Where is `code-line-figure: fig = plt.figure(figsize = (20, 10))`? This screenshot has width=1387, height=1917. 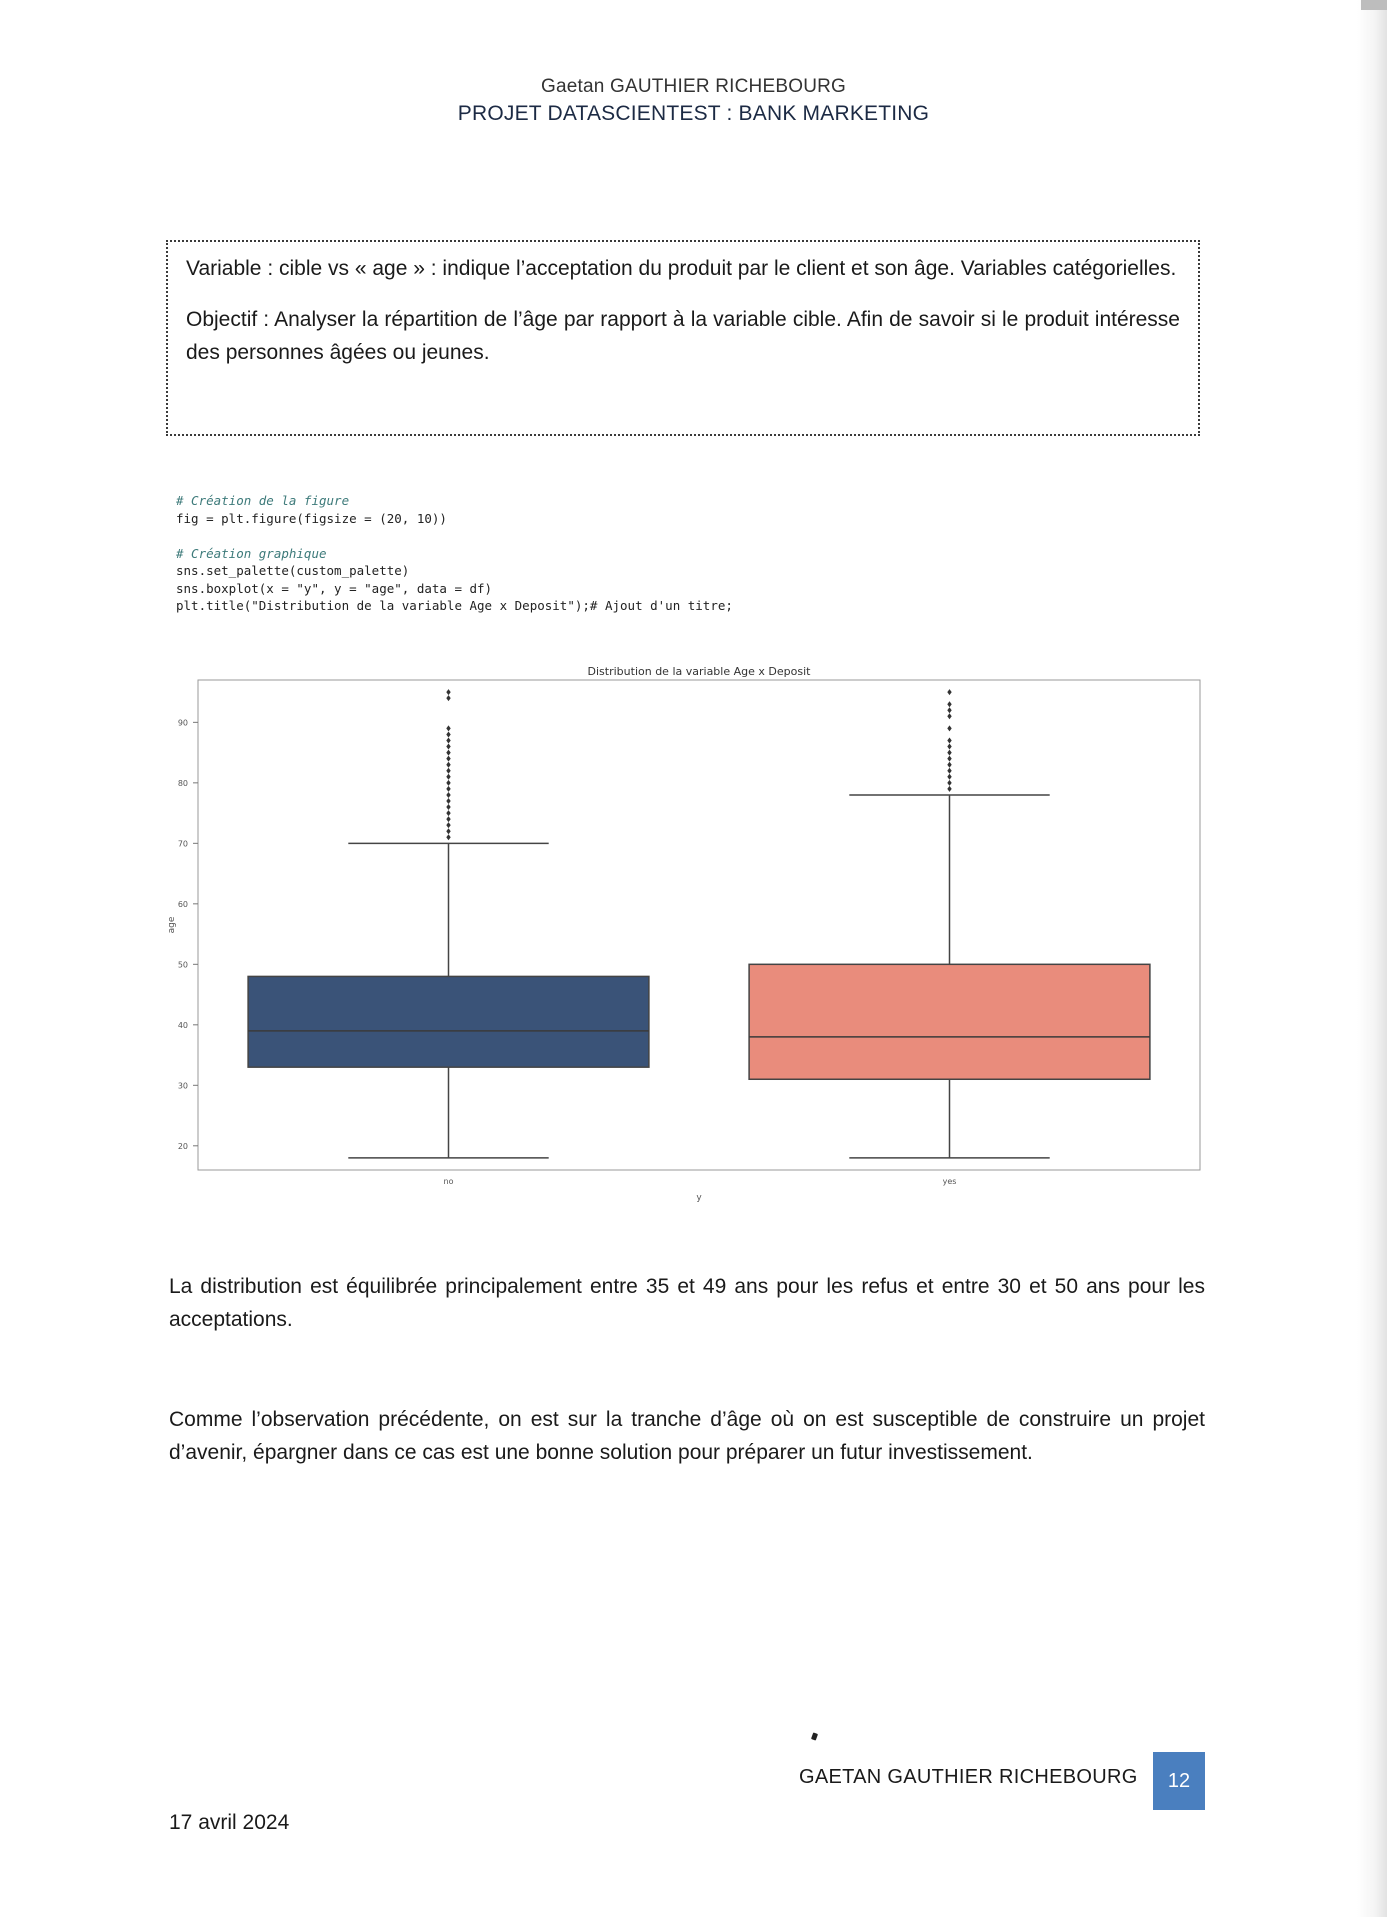
code-line-figure: fig = plt.figure(figsize = (20, 10)) is located at coordinates (311, 518).